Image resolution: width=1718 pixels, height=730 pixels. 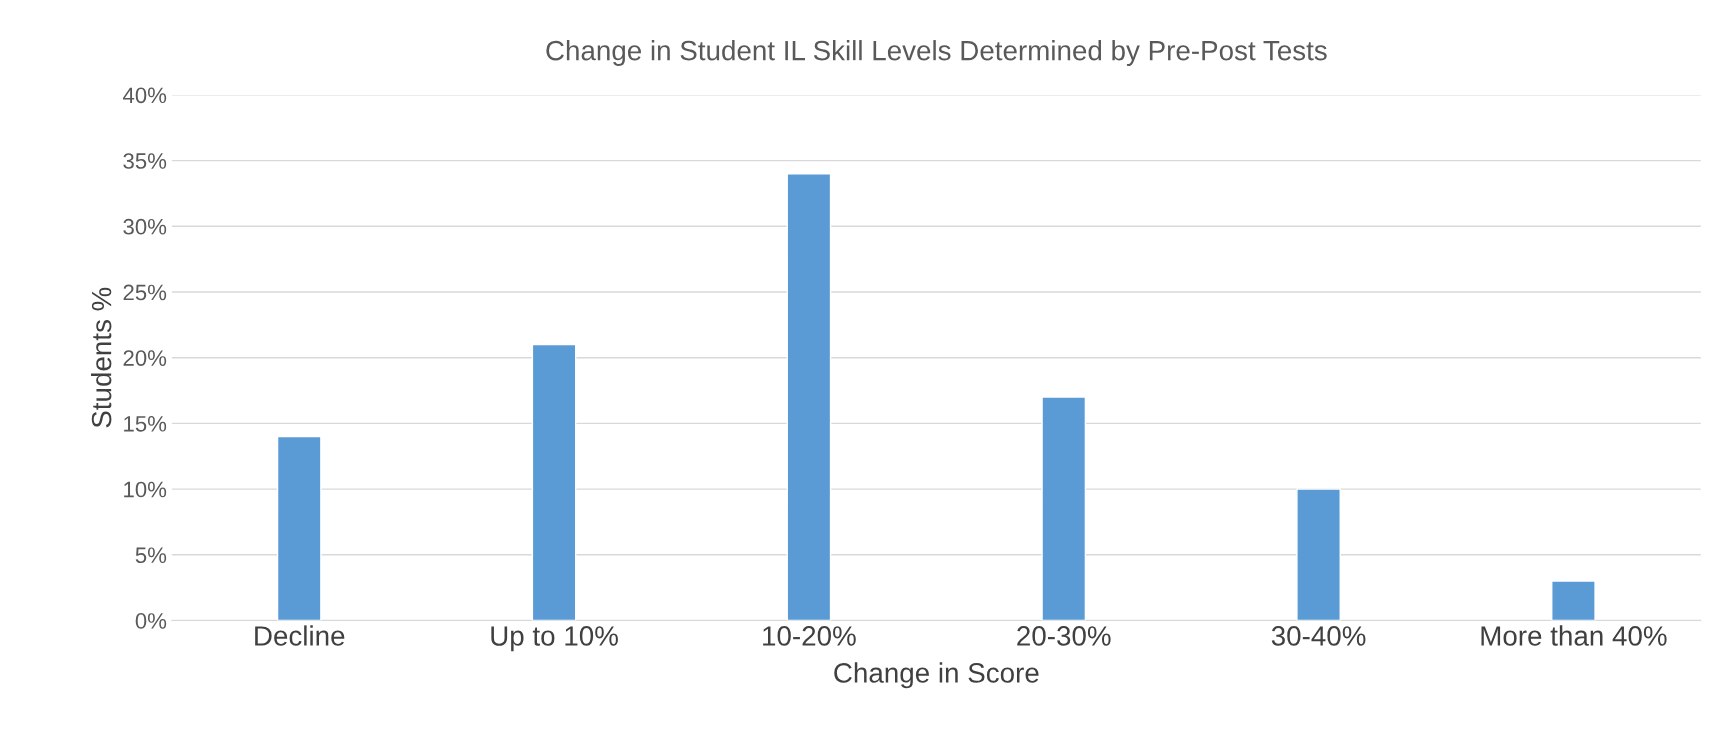 What do you see at coordinates (144, 95) in the screenshot?
I see `y-tick-label: 40%` at bounding box center [144, 95].